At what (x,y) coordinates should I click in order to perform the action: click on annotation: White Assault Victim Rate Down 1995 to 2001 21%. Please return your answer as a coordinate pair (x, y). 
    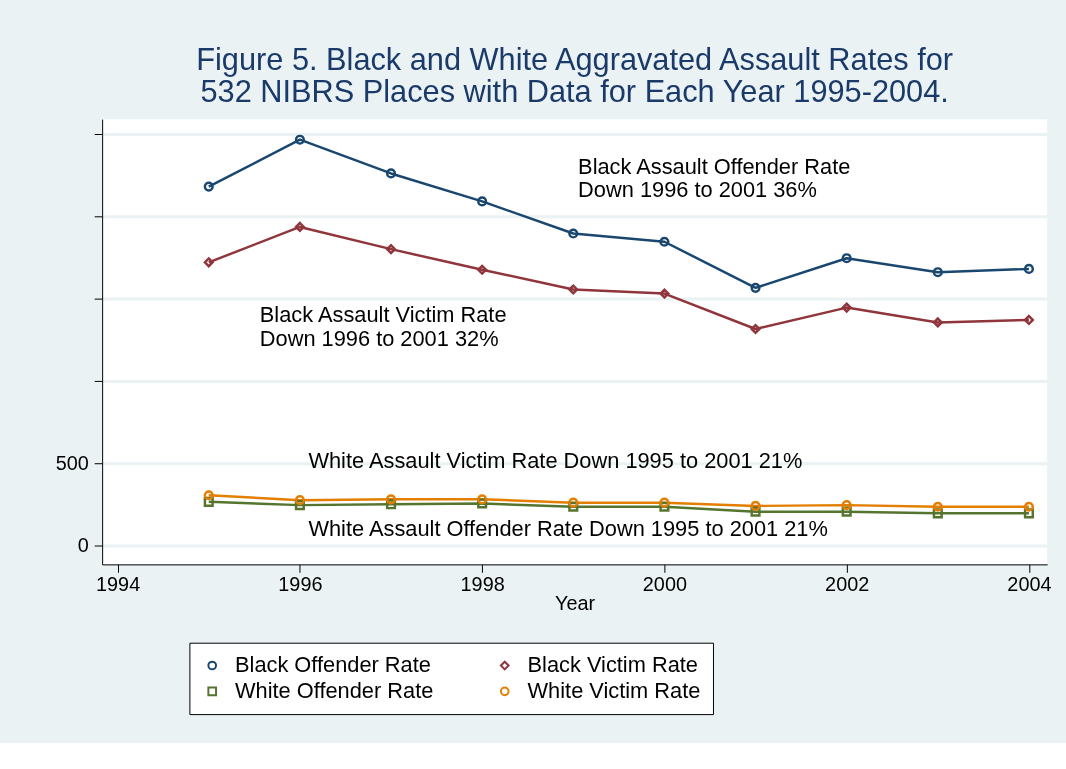
    Looking at the image, I should click on (555, 461).